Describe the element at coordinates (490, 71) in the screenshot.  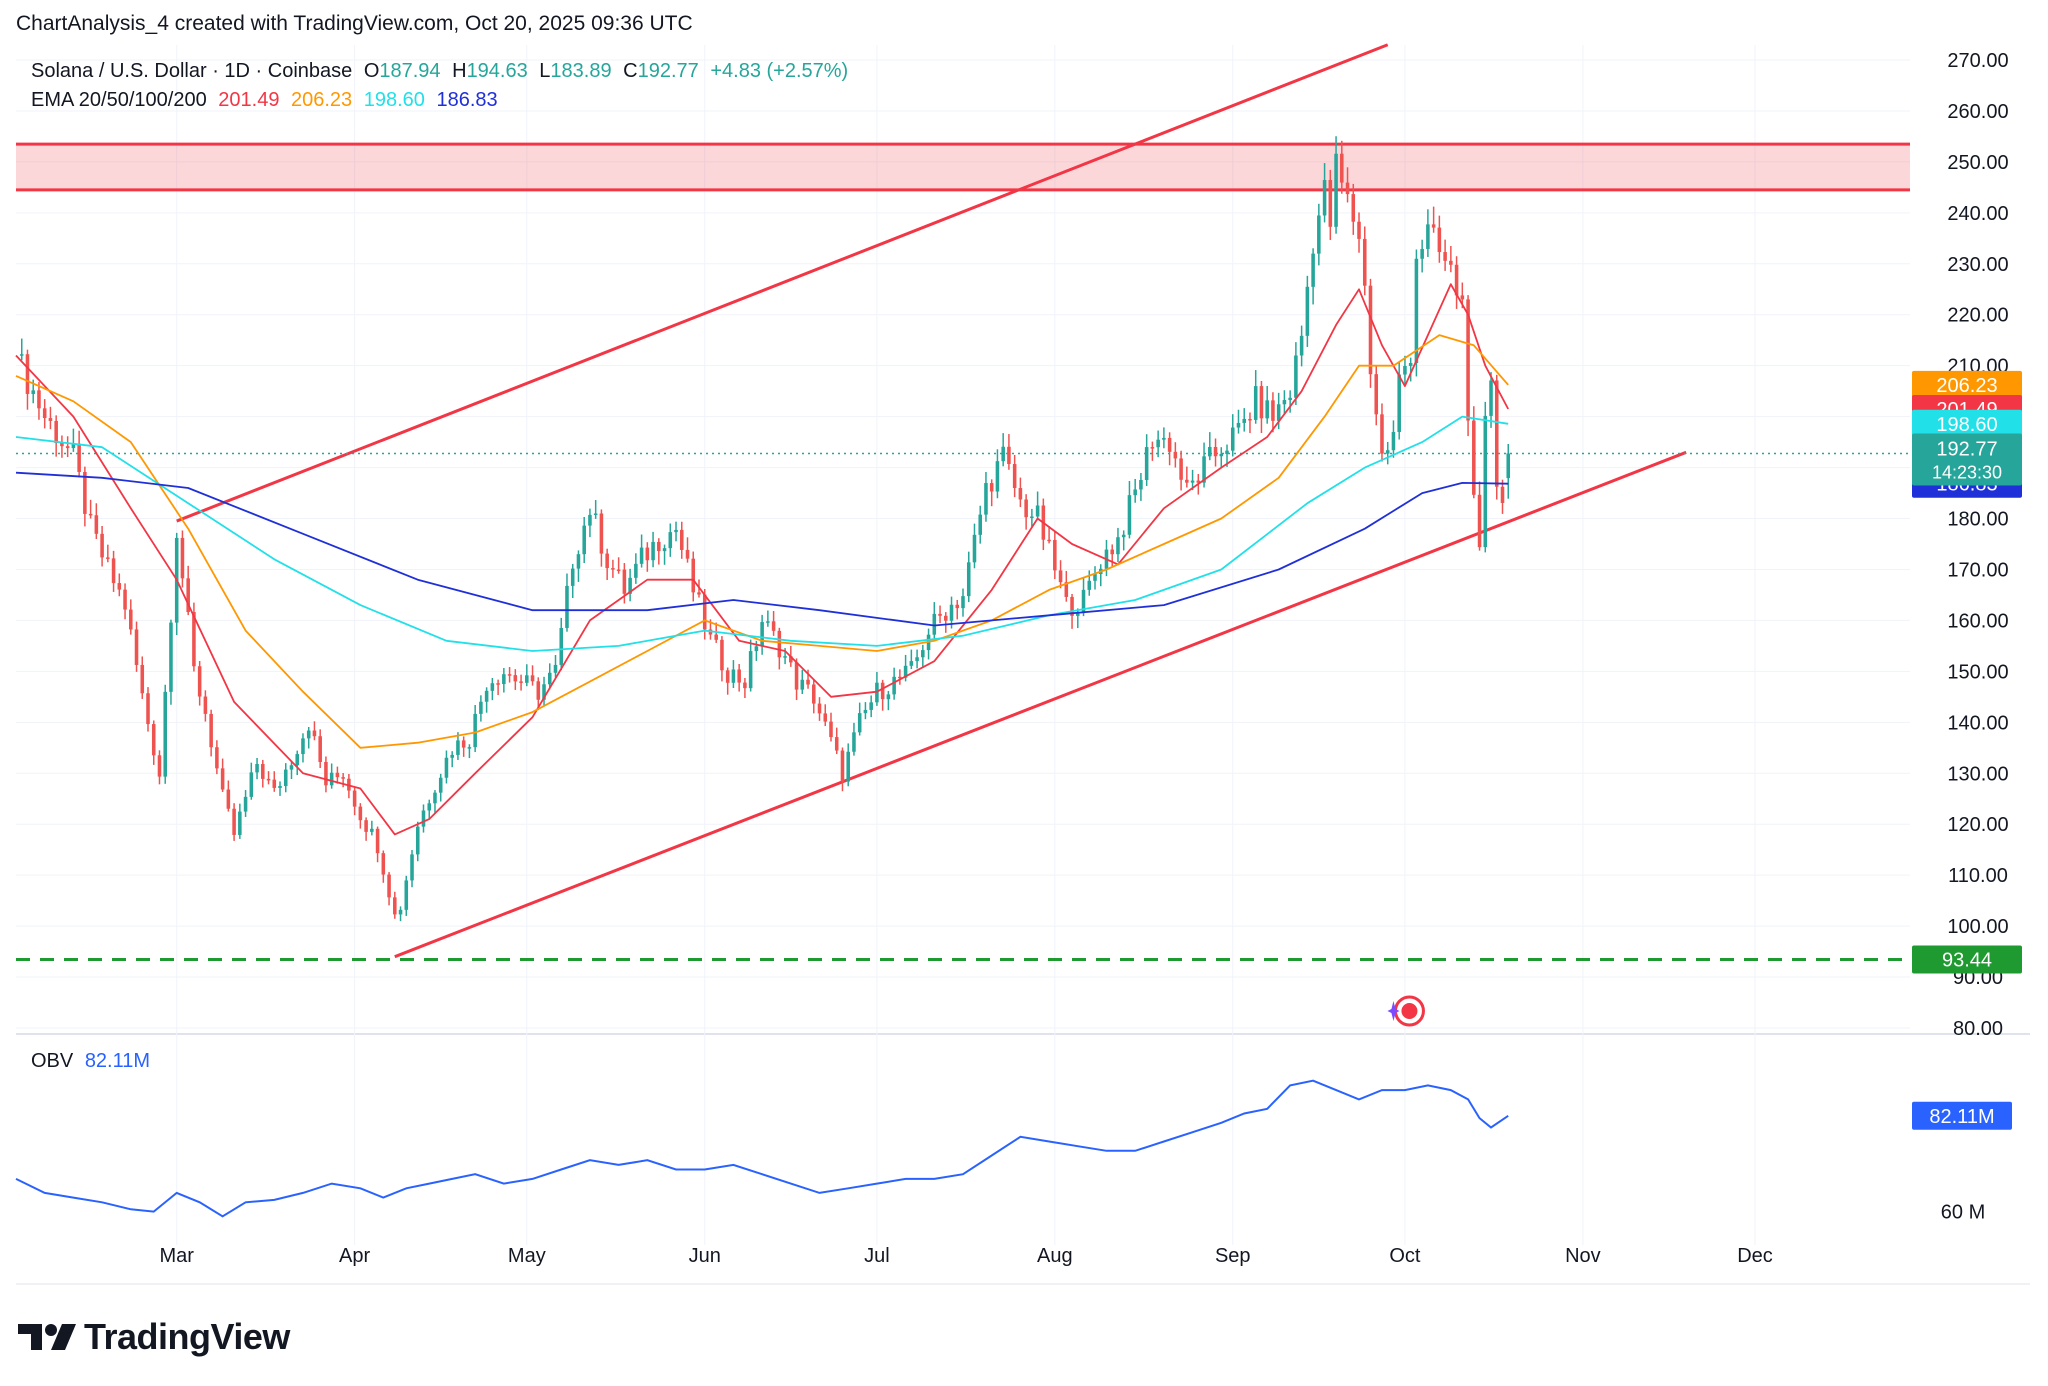
I see `high-value: H194.63` at that location.